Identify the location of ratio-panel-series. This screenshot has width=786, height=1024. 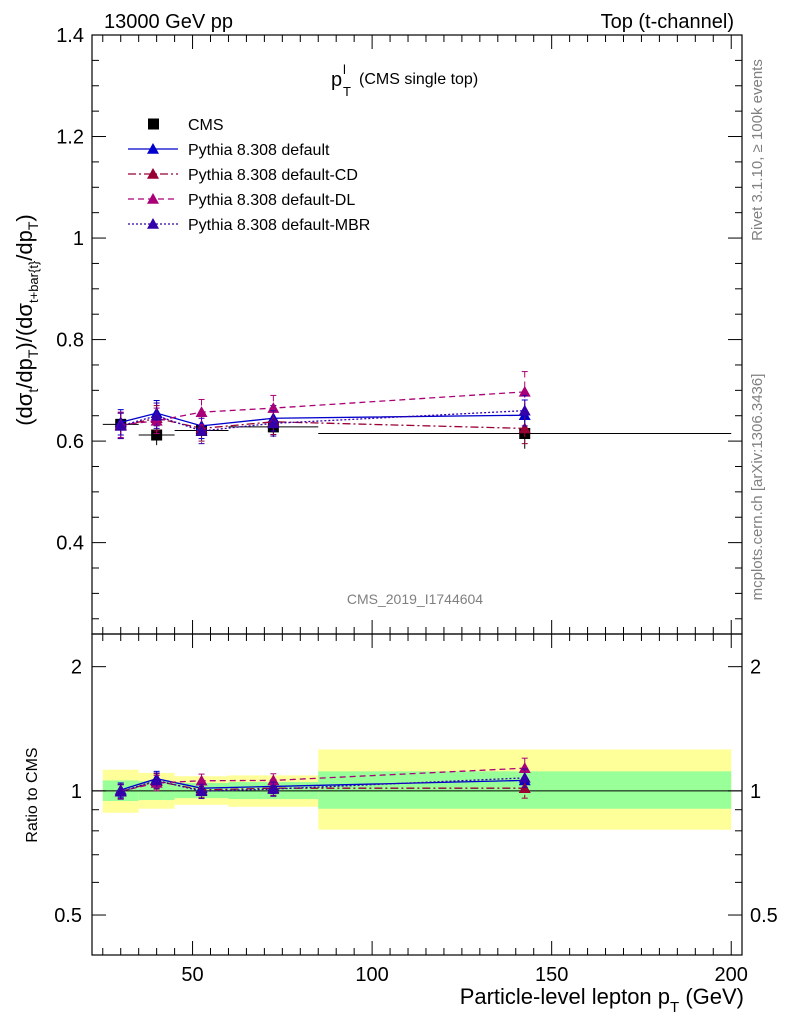
(322, 778).